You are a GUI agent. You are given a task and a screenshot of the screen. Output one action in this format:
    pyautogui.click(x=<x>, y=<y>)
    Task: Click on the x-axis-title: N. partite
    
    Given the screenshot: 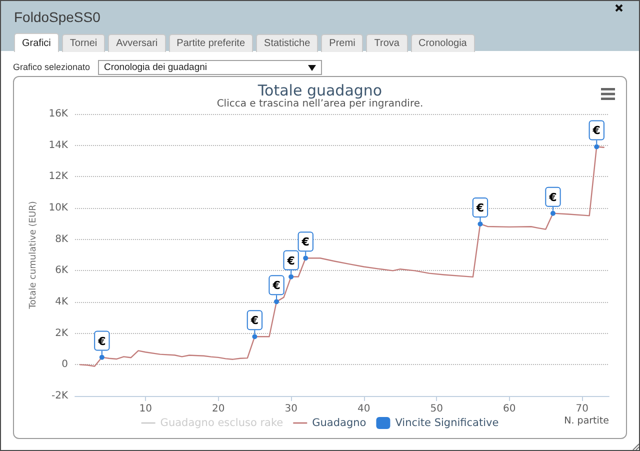 What is the action you would take?
    pyautogui.click(x=587, y=421)
    